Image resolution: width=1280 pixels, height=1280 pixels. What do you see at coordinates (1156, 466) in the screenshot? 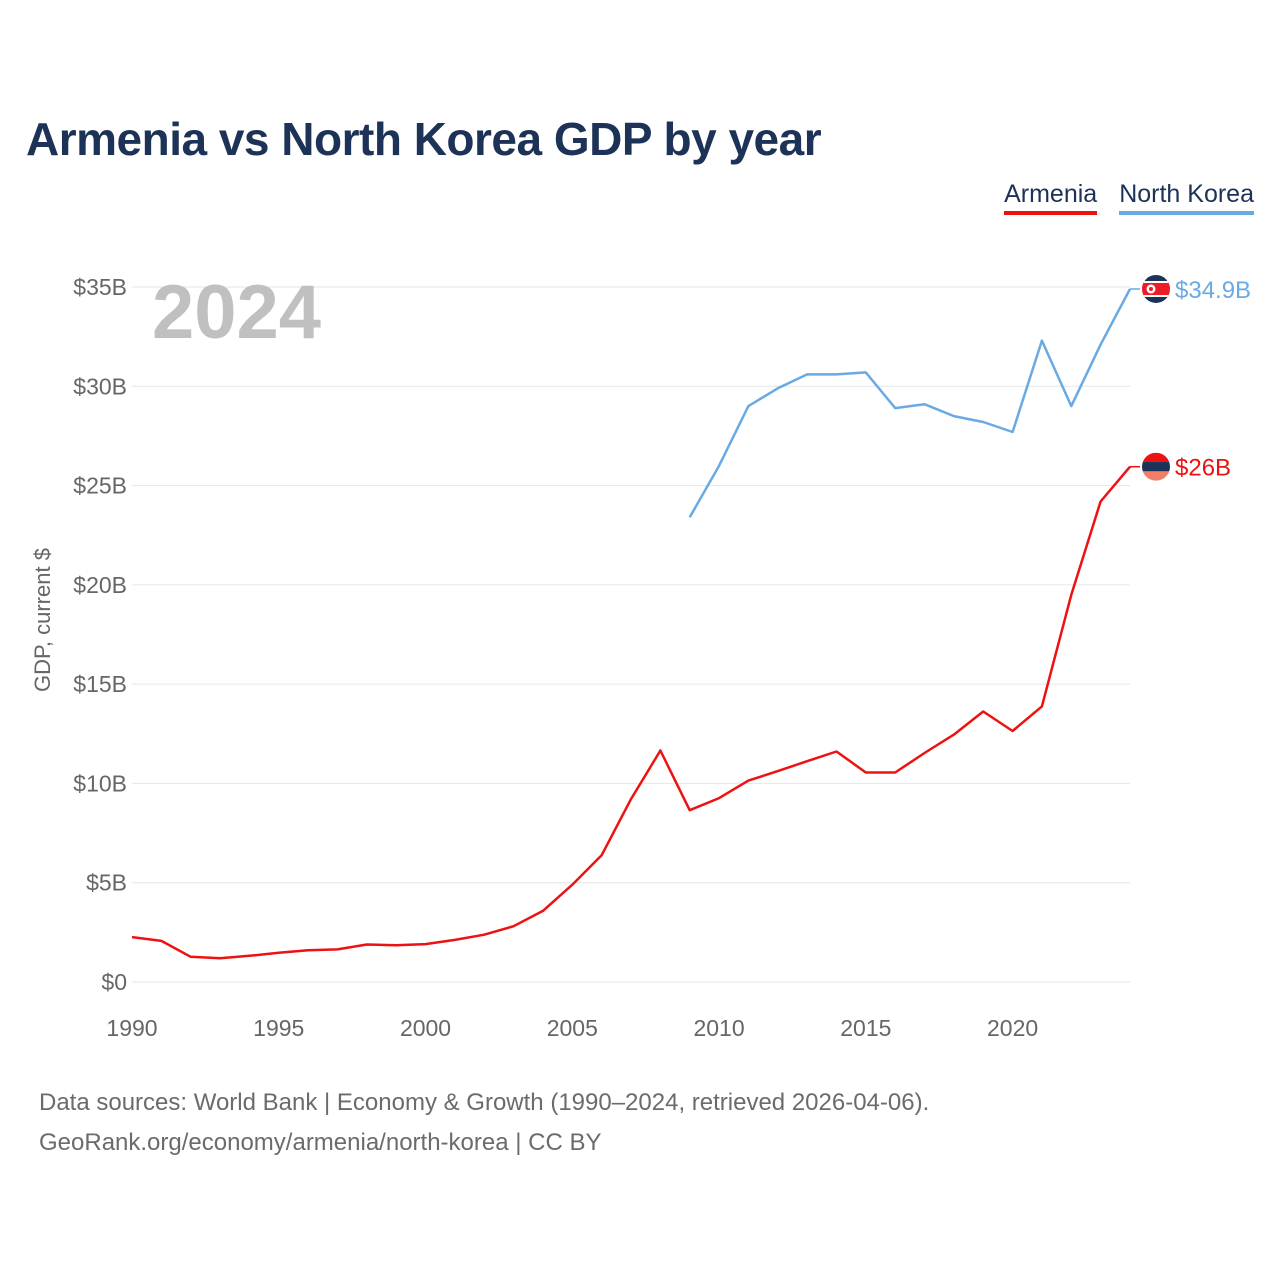
I see `flag-icon-armenia` at bounding box center [1156, 466].